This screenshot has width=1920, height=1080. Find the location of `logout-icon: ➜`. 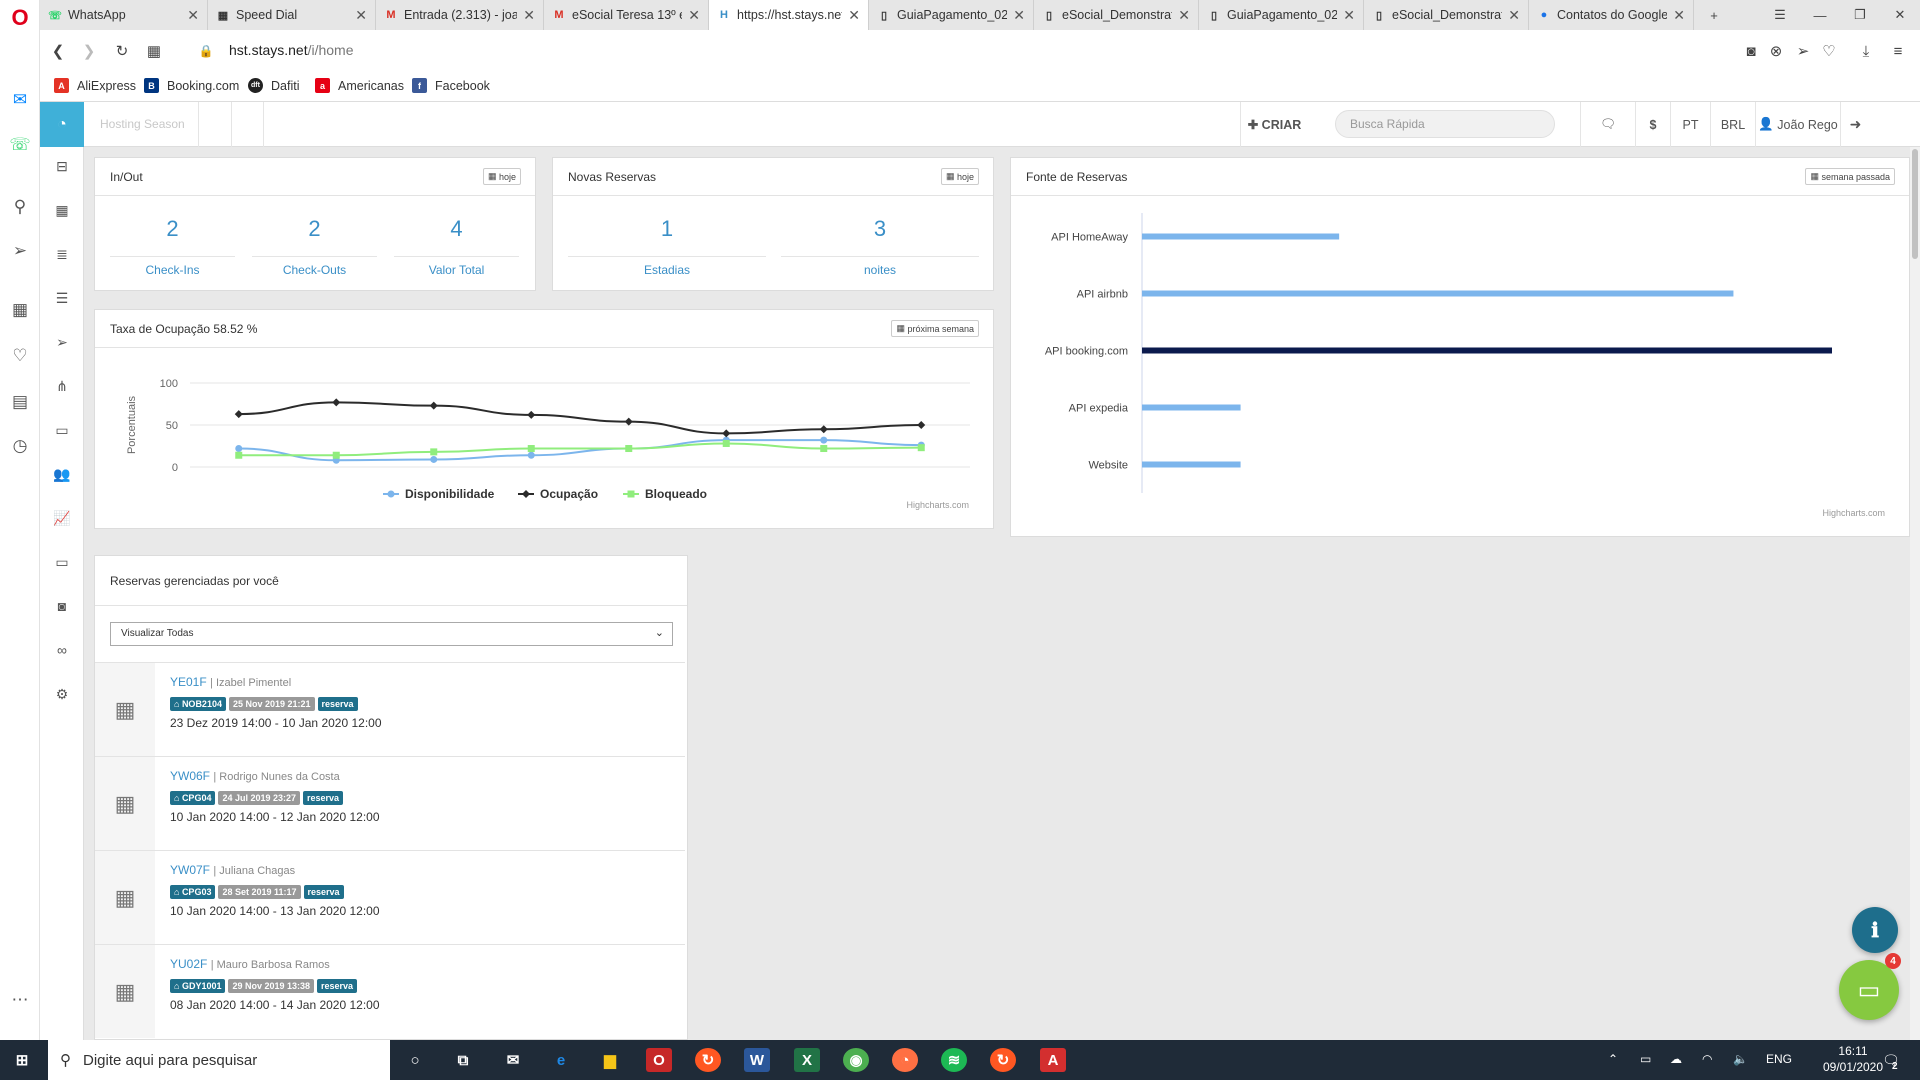

logout-icon: ➜ is located at coordinates (1855, 124).